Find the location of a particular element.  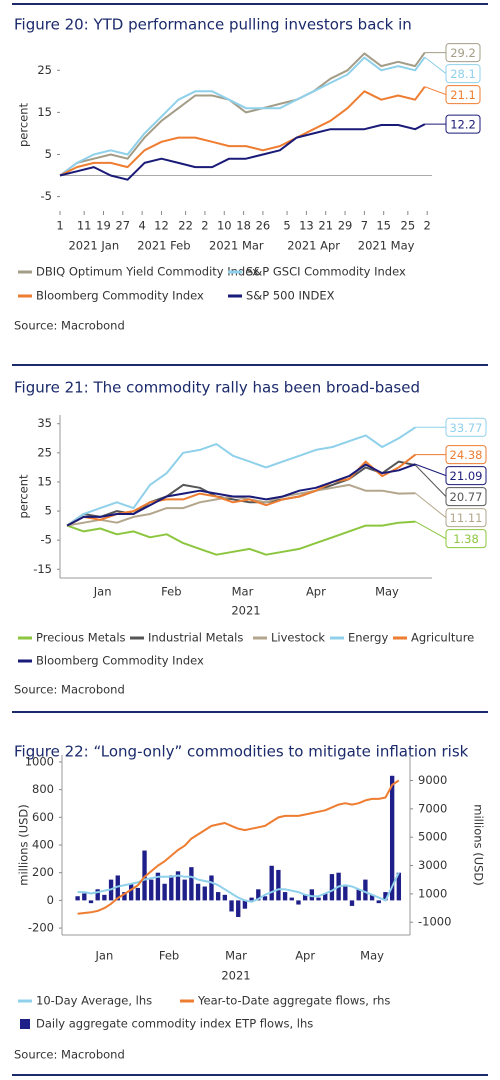

end-label: 24.38 is located at coordinates (466, 455).